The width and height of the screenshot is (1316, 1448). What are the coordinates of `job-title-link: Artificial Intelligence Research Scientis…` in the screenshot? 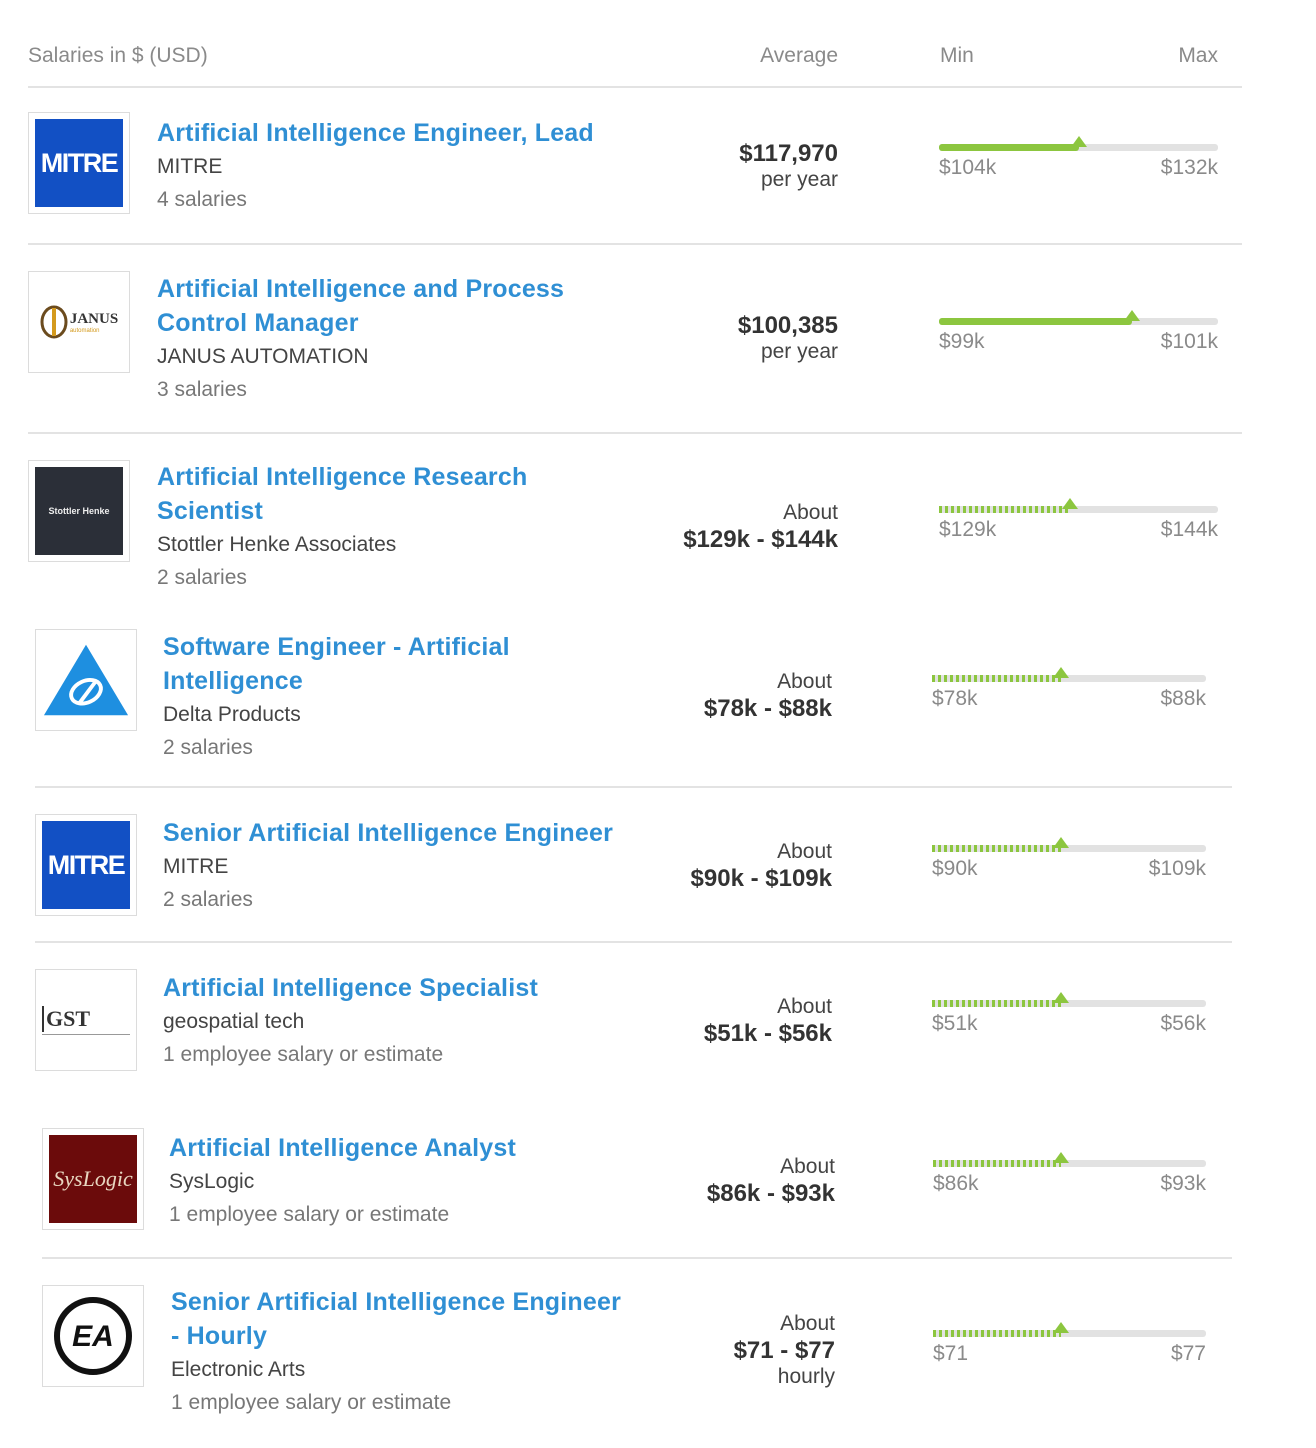 It's located at (342, 494).